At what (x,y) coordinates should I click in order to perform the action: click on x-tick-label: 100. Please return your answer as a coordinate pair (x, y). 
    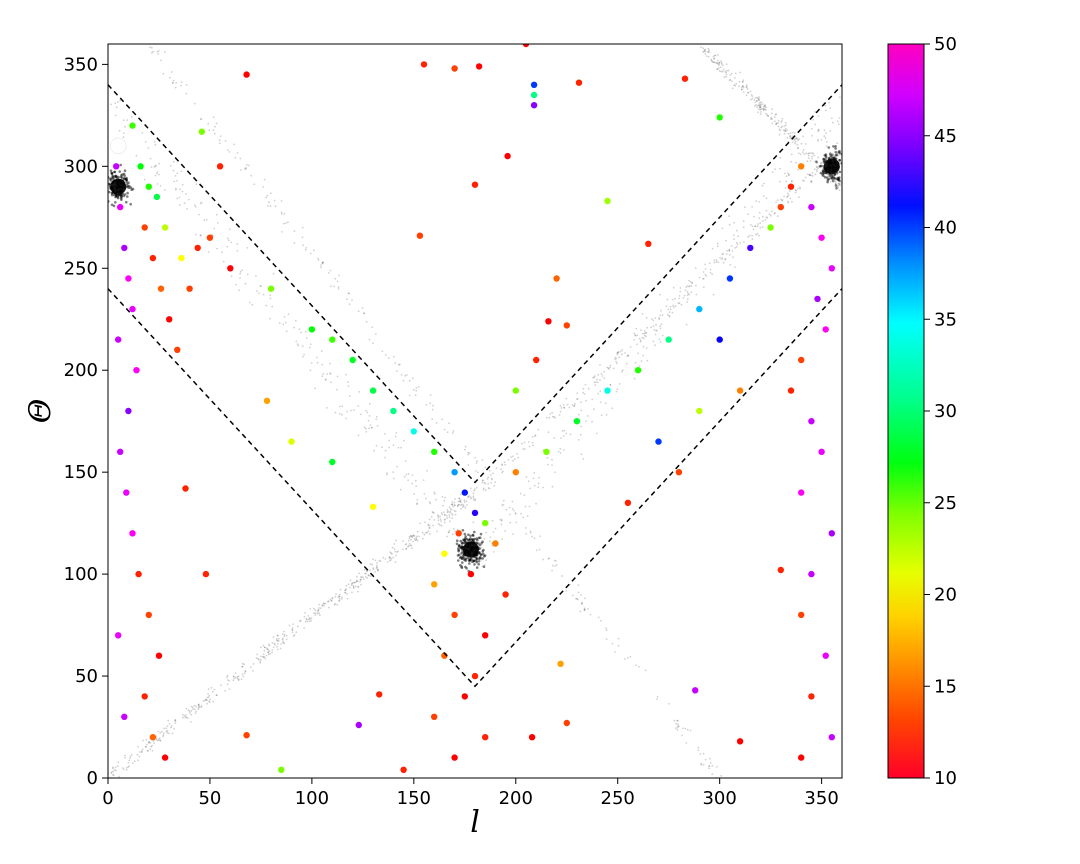
    Looking at the image, I should click on (312, 798).